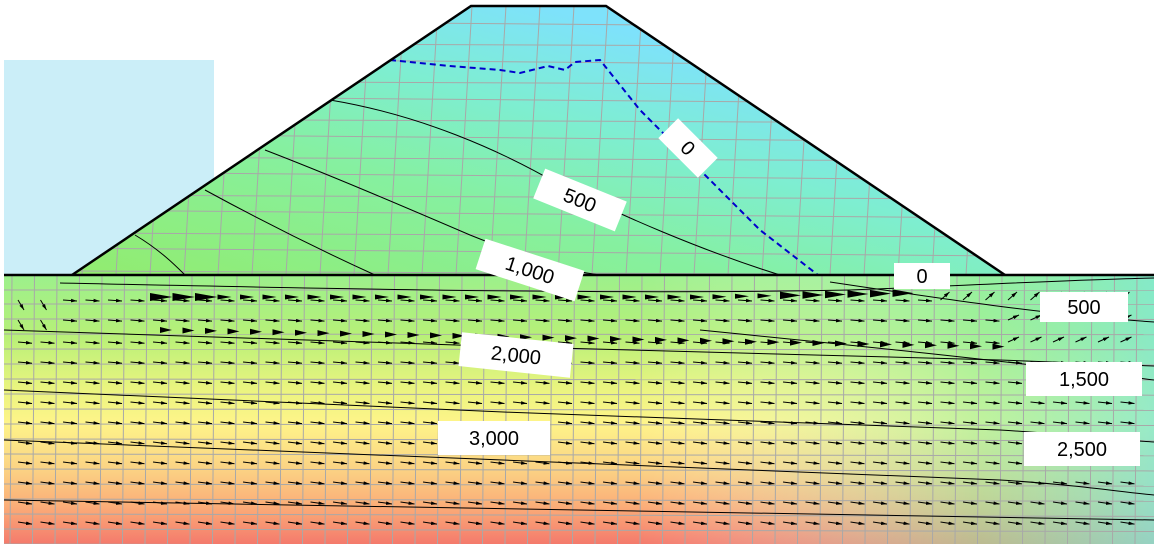 Image resolution: width=1157 pixels, height=544 pixels. Describe the element at coordinates (290, 232) in the screenshot. I see `contour-1500-dam` at that location.